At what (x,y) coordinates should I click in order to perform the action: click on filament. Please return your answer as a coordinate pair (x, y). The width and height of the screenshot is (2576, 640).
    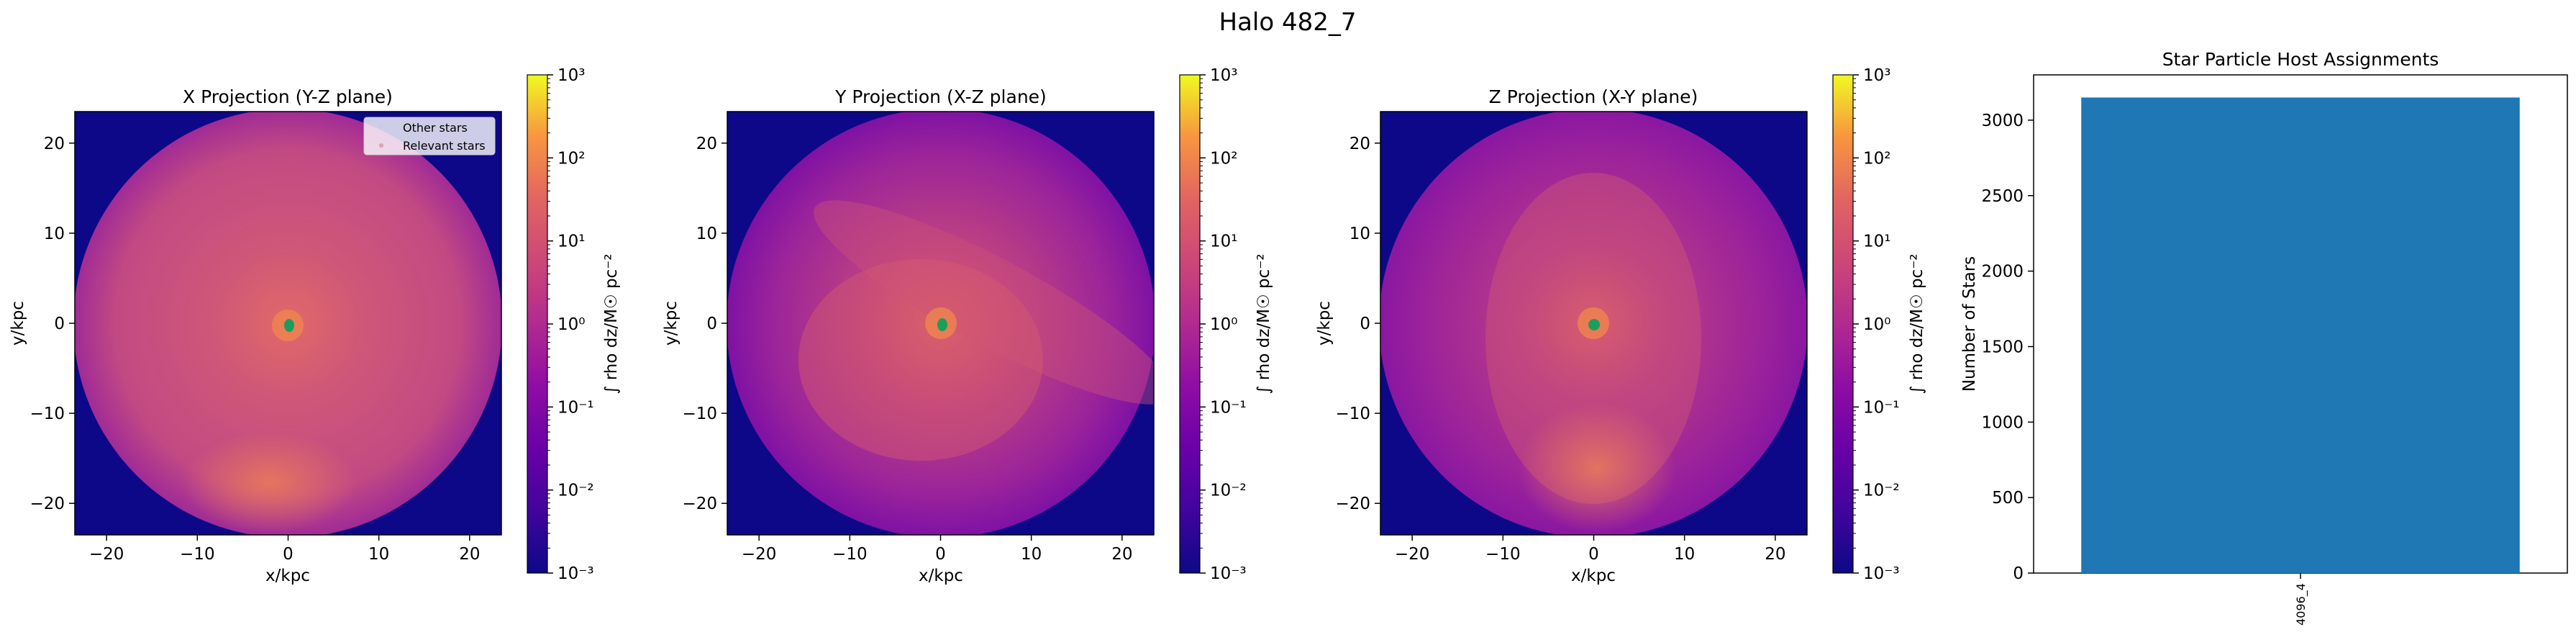
    Looking at the image, I should click on (984, 302).